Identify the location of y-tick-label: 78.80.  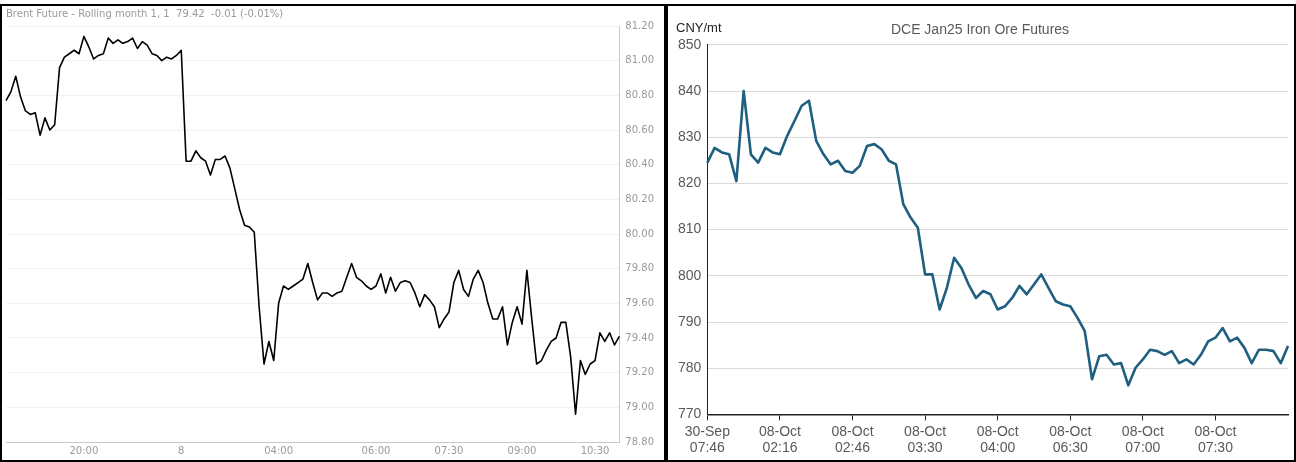
(640, 441).